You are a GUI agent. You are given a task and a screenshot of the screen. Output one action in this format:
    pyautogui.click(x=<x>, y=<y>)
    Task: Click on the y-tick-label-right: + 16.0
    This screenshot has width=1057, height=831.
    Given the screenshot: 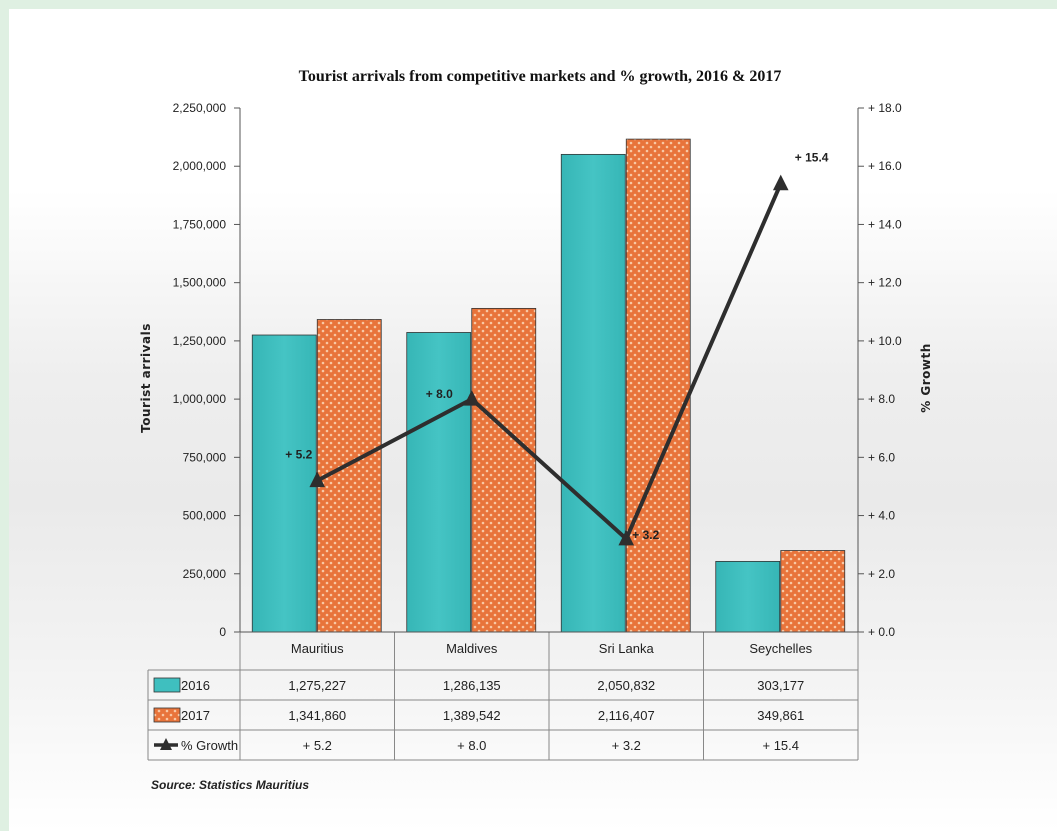 What is the action you would take?
    pyautogui.click(x=885, y=166)
    